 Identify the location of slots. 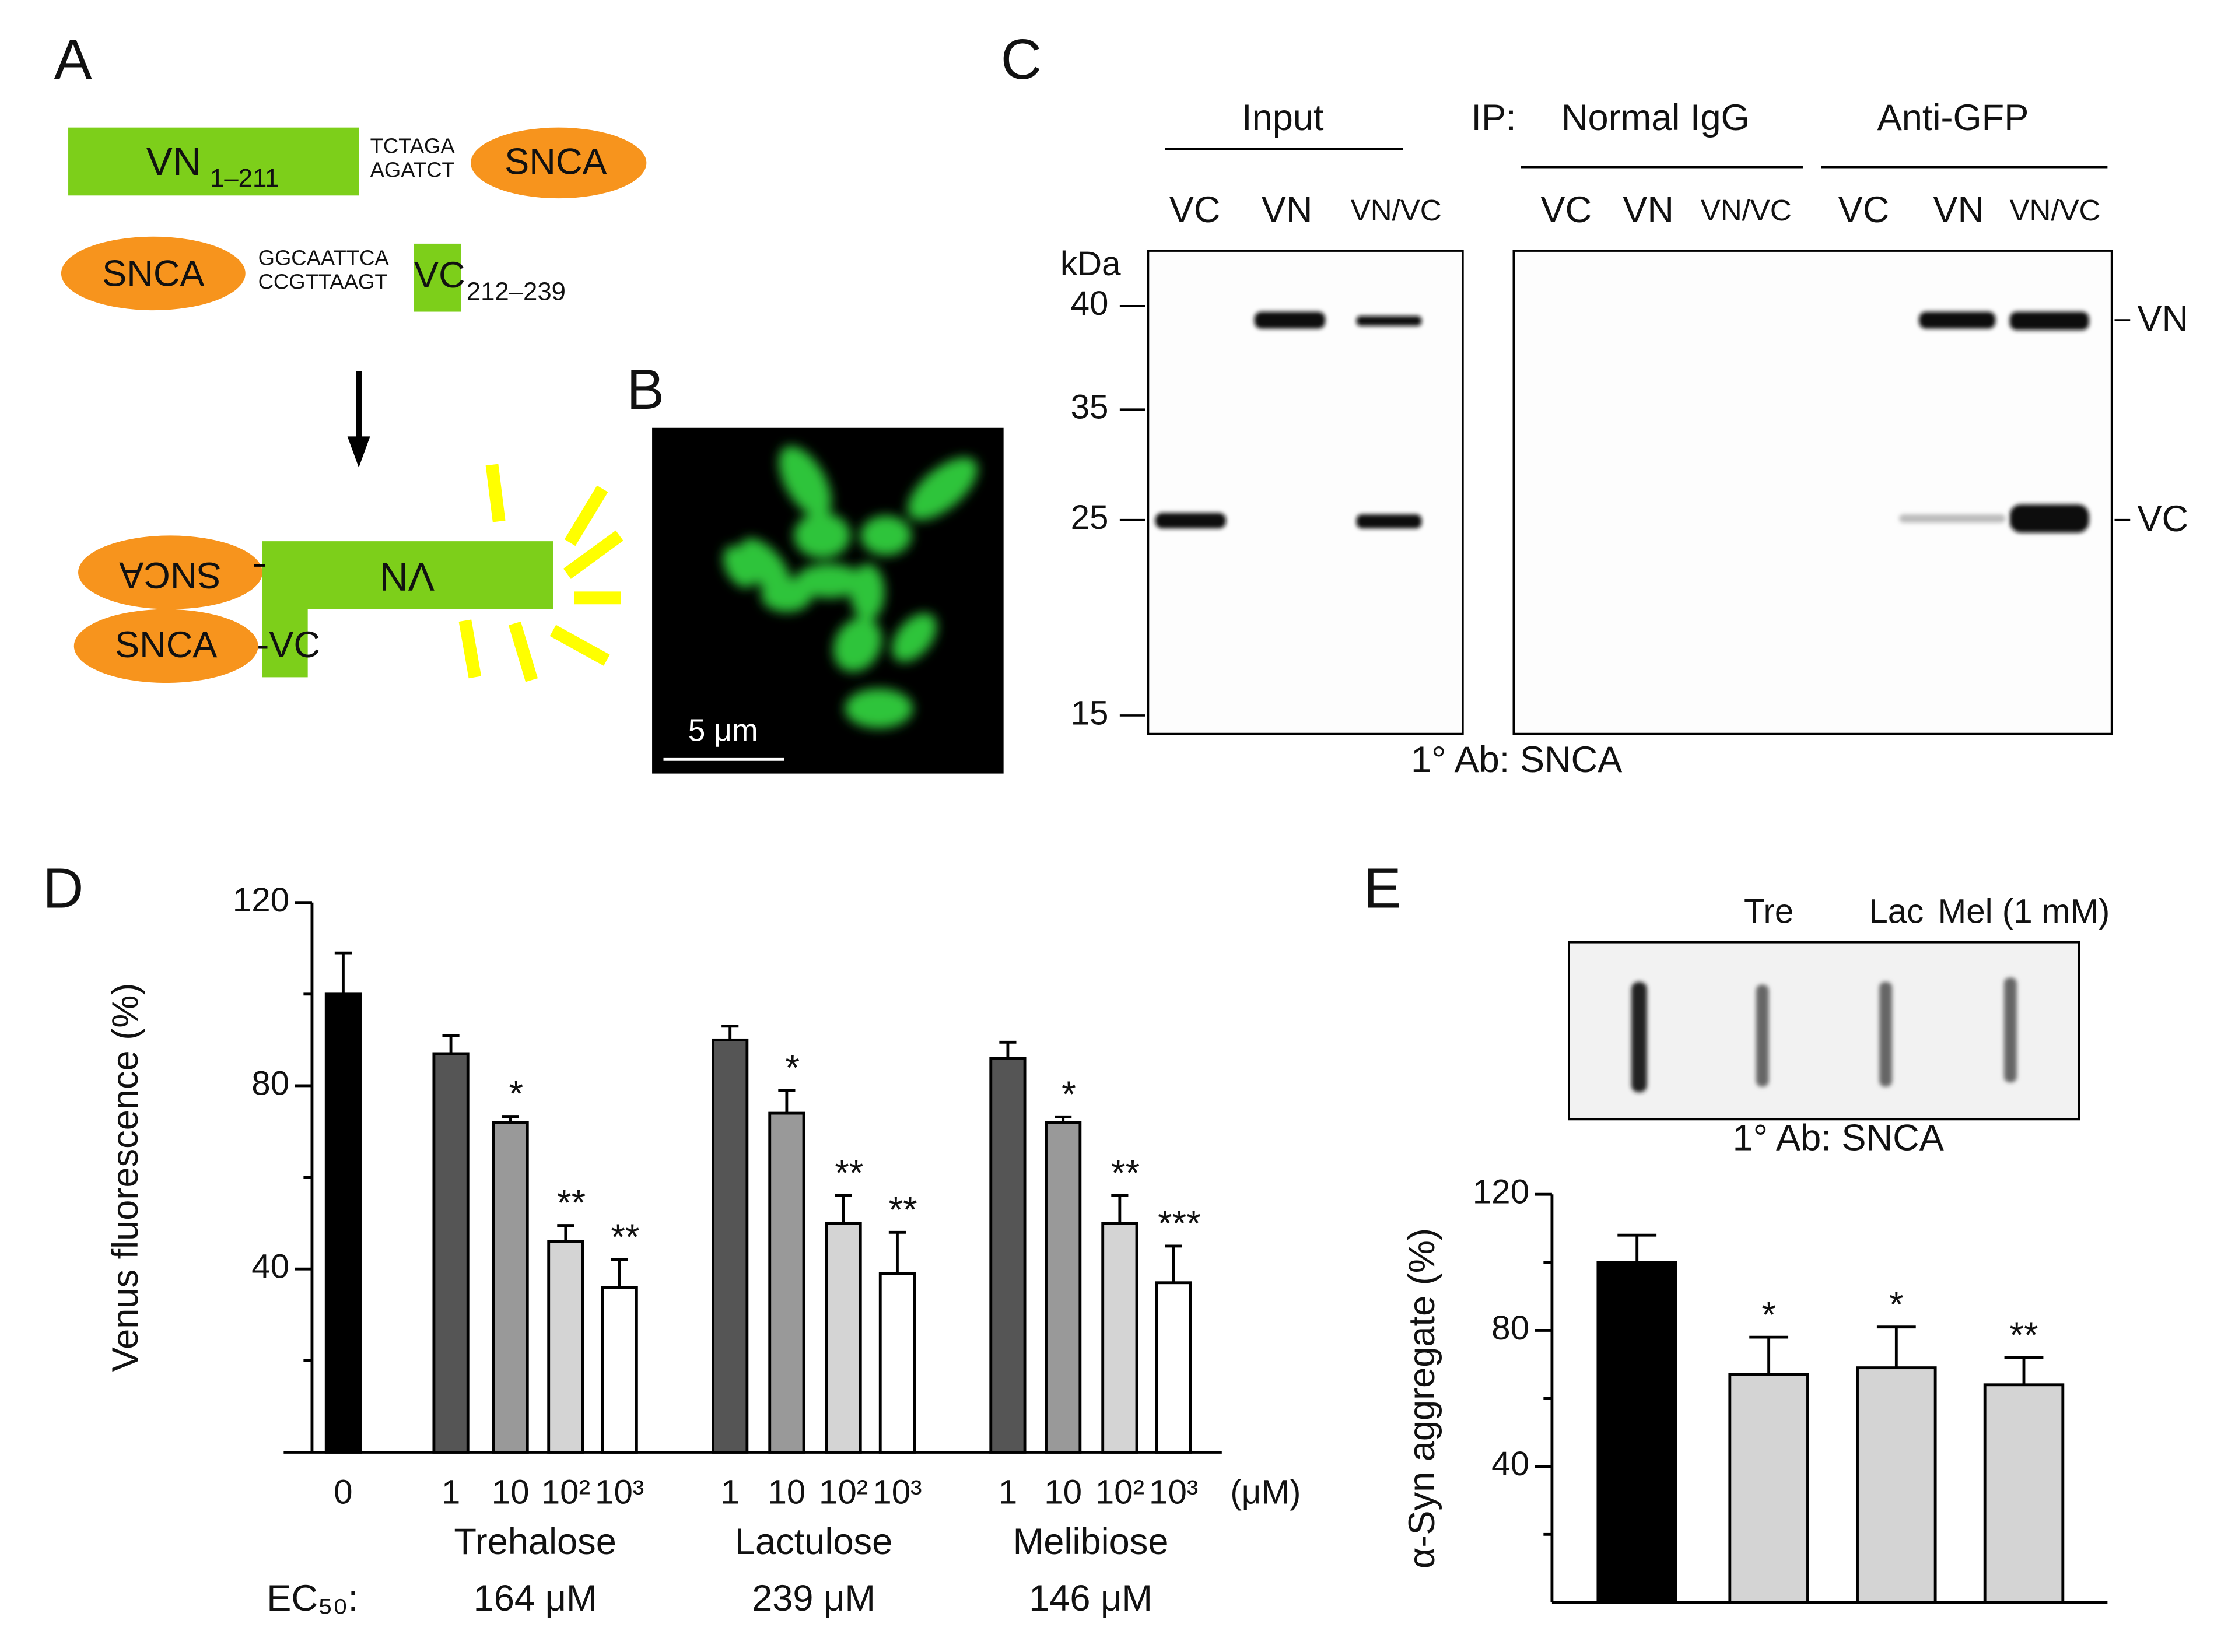
(1824, 1035).